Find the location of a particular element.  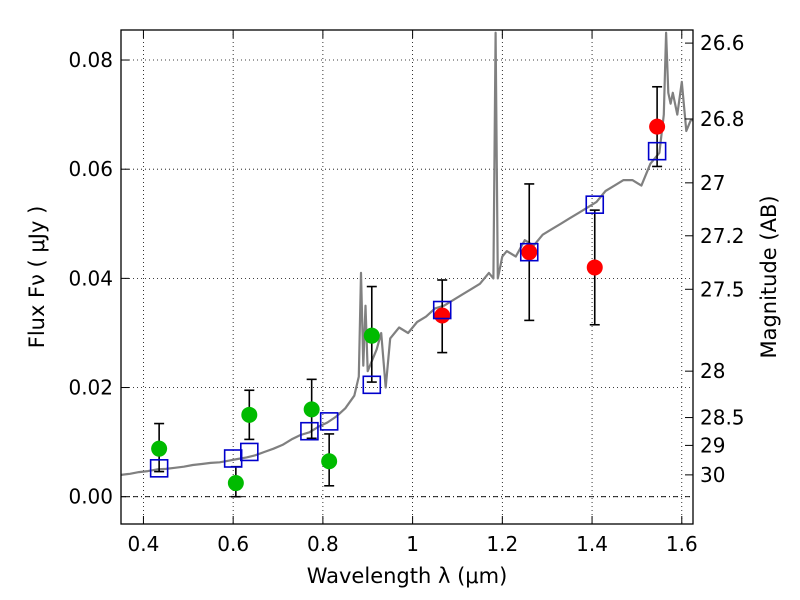

y-axis-ticks: 0.00 0.02 0.04 0.06 0.08 is located at coordinates (98, 278).